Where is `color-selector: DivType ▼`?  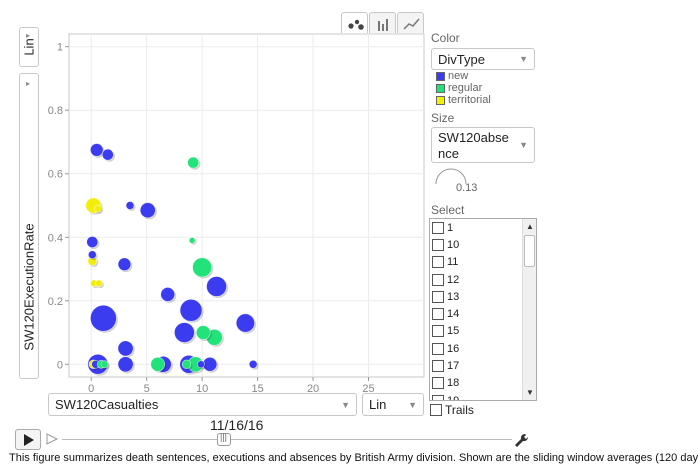
color-selector: DivType ▼ is located at coordinates (483, 59).